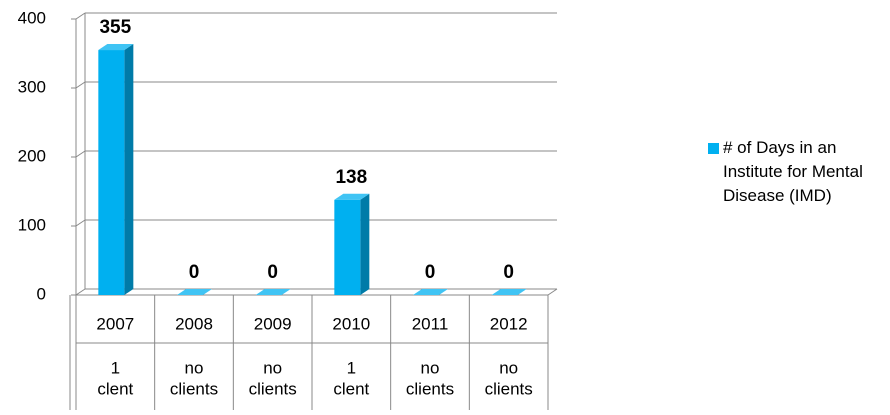 The width and height of the screenshot is (890, 415). What do you see at coordinates (115, 27) in the screenshot?
I see `data-label: 355` at bounding box center [115, 27].